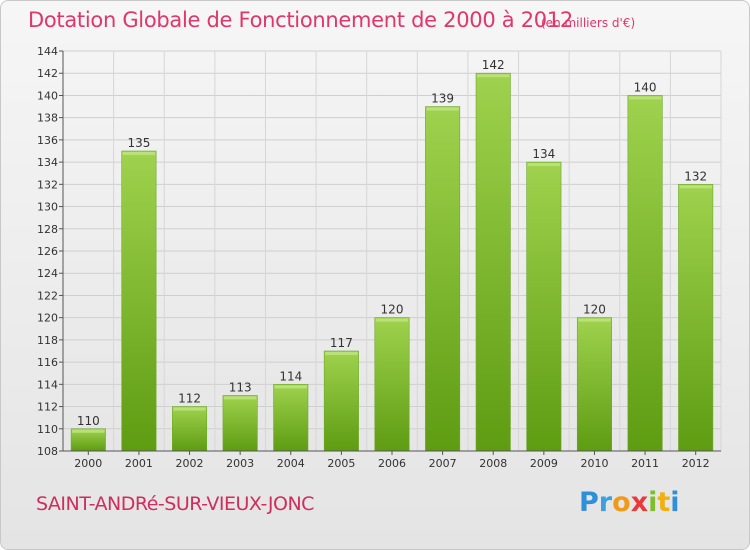 The width and height of the screenshot is (750, 550). I want to click on y-tick-label: 136, so click(47, 140).